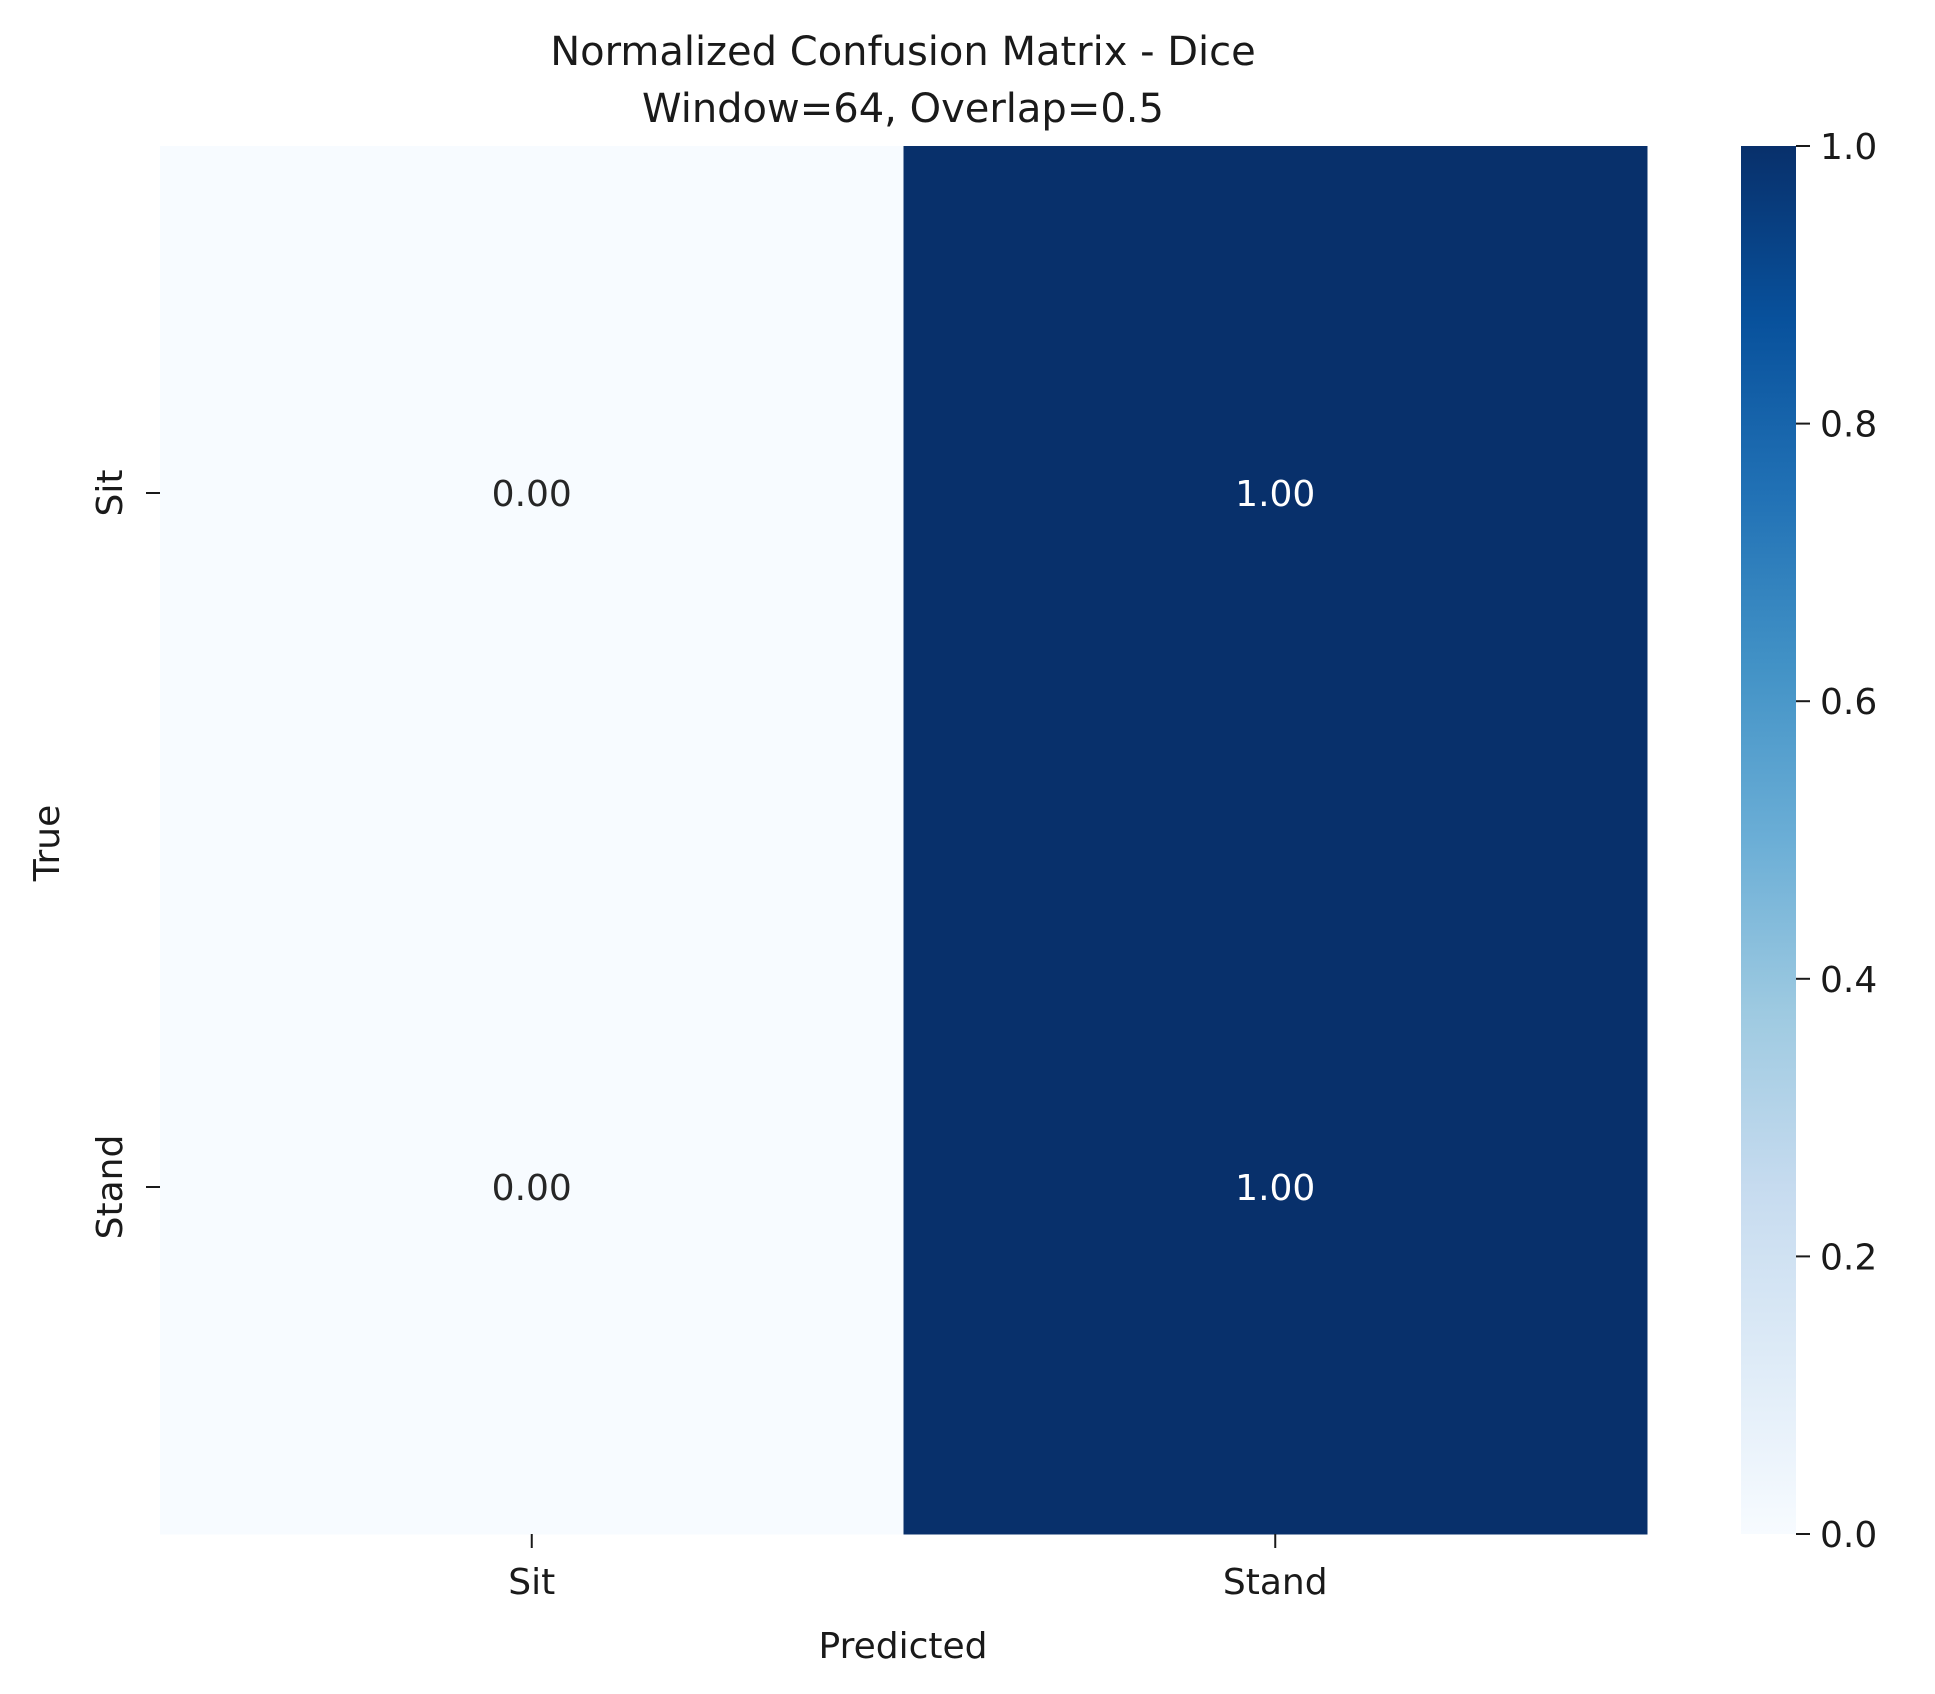 The image size is (1935, 1694). I want to click on chart-title-line1: Normalized Confusion Matrix - Dice, so click(903, 52).